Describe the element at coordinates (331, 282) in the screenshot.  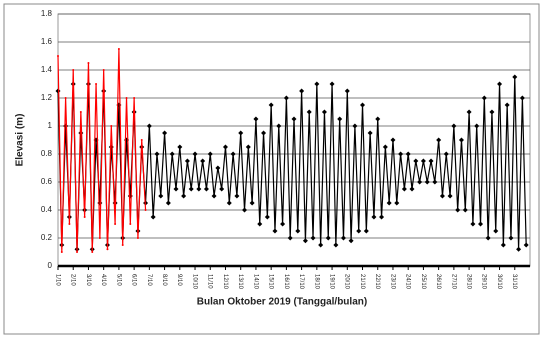
I see `x-tick-label: 19/10` at that location.